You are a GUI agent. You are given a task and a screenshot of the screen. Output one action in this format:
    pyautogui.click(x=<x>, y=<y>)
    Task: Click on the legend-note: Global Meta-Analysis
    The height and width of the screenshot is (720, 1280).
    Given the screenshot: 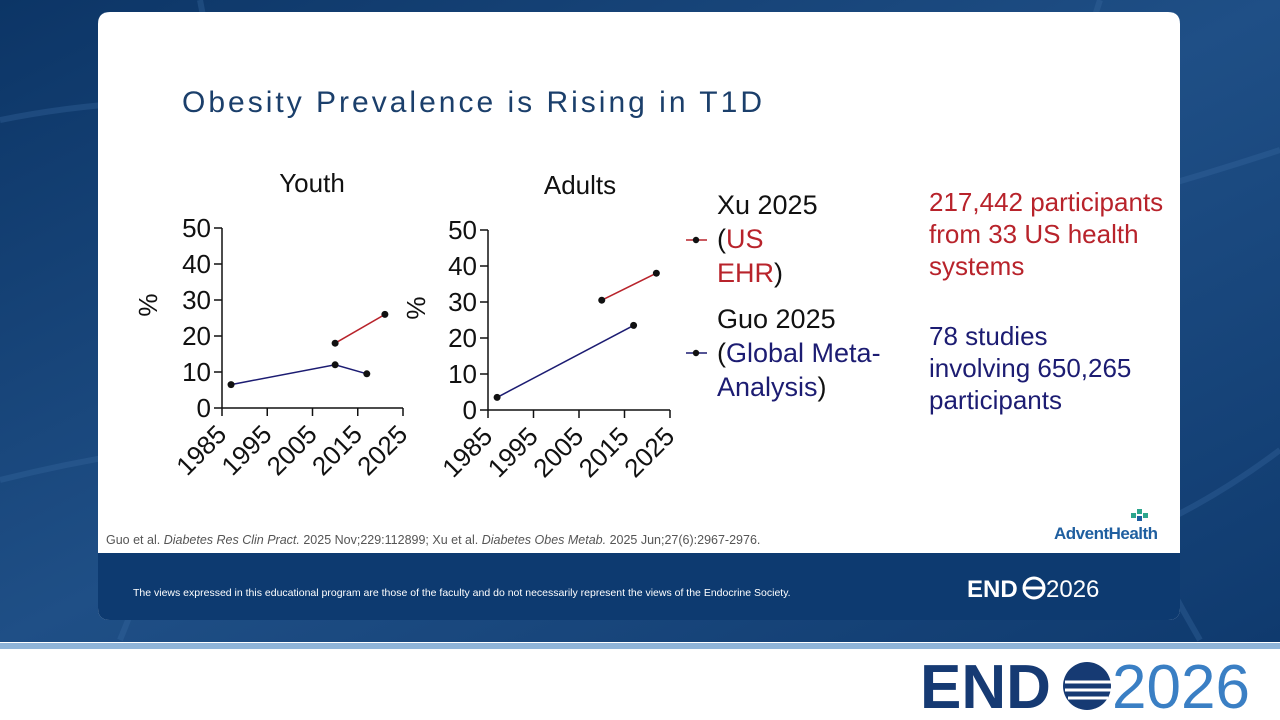 What is the action you would take?
    pyautogui.click(x=799, y=370)
    